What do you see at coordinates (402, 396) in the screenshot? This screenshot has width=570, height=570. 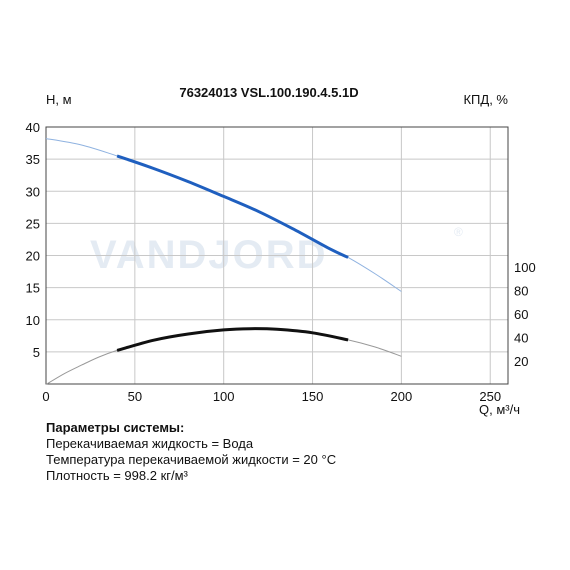 I see `x-tick-label: 200` at bounding box center [402, 396].